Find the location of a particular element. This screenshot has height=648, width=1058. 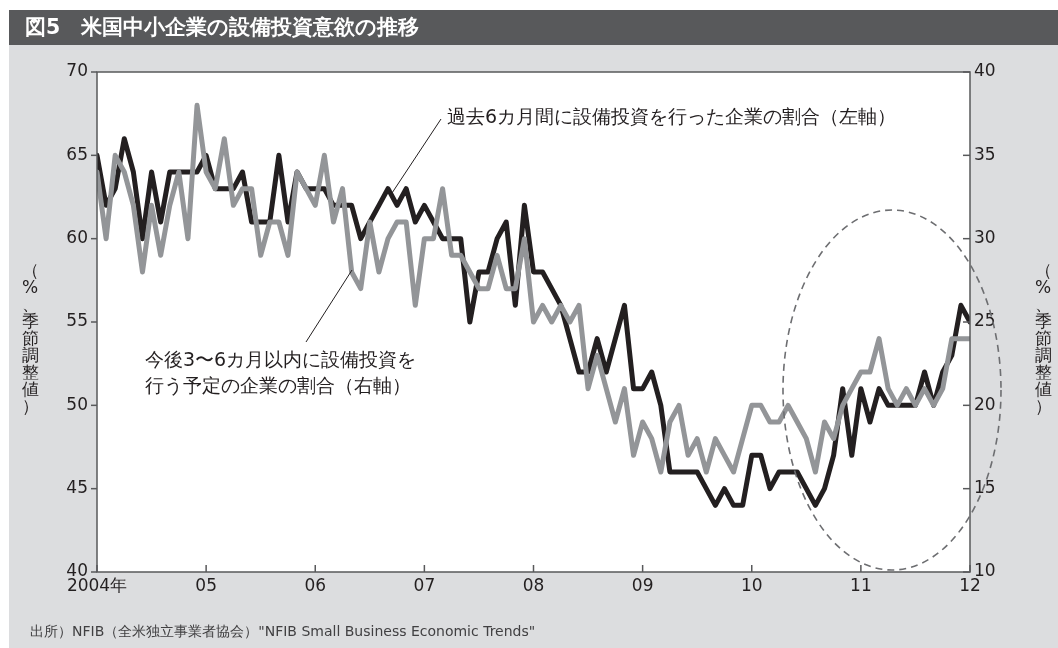

y2-tick-label: 40 is located at coordinates (985, 70).